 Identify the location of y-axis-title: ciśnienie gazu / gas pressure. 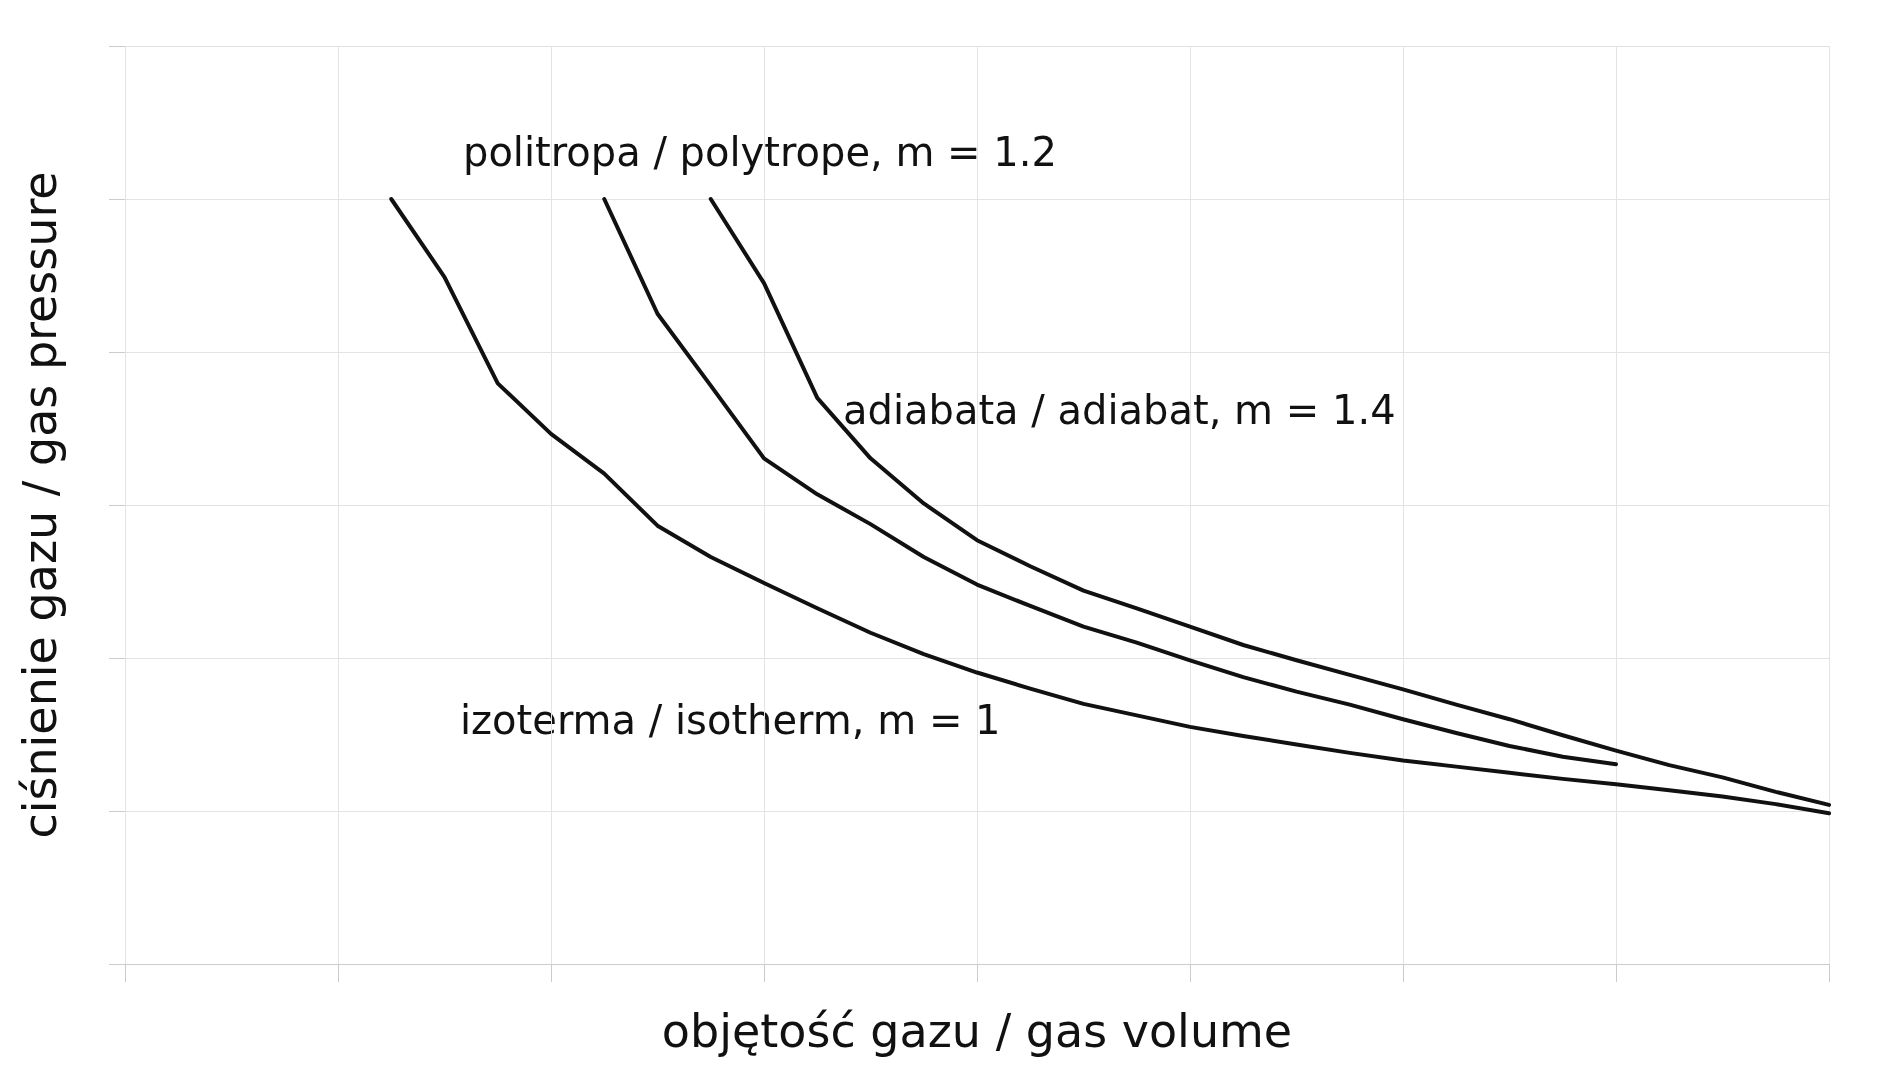
(40, 505).